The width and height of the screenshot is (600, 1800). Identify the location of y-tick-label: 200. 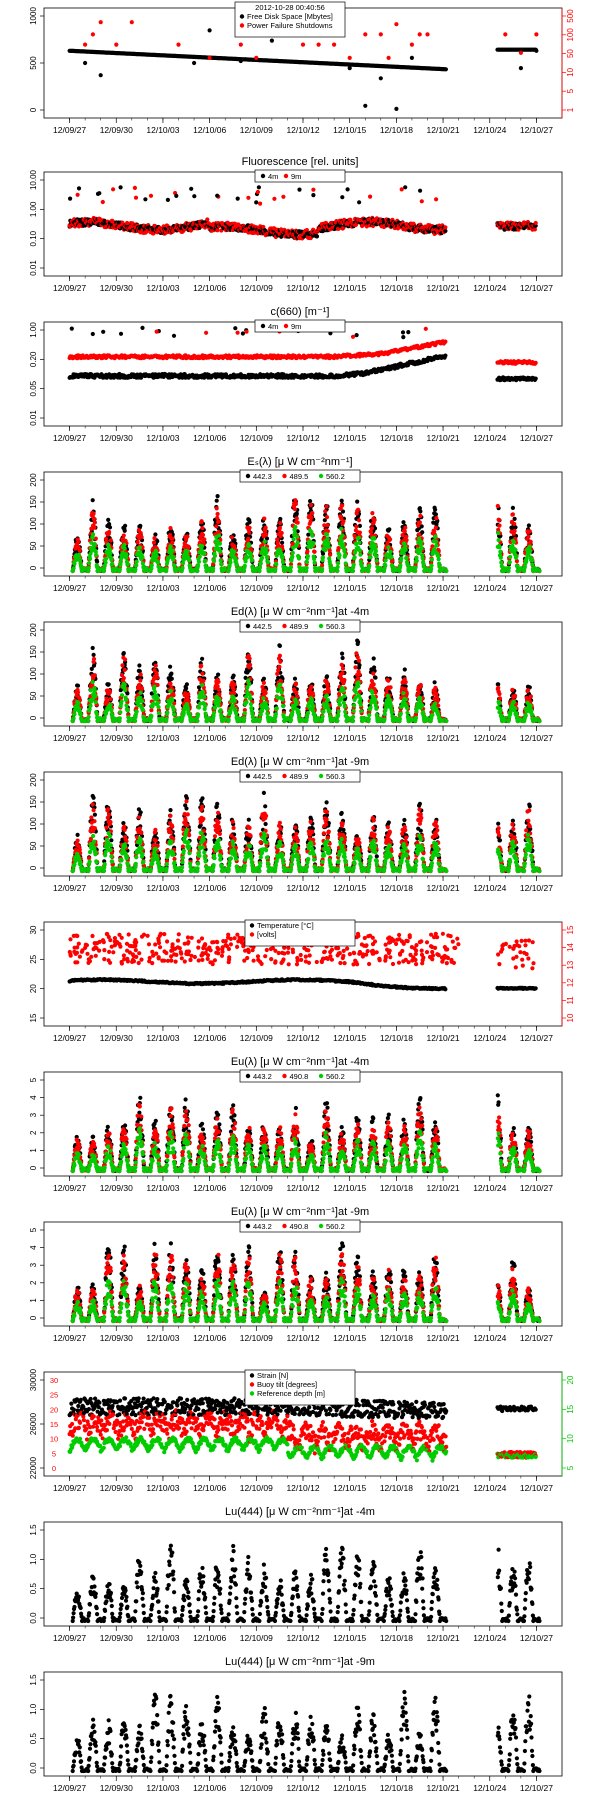
(33, 480).